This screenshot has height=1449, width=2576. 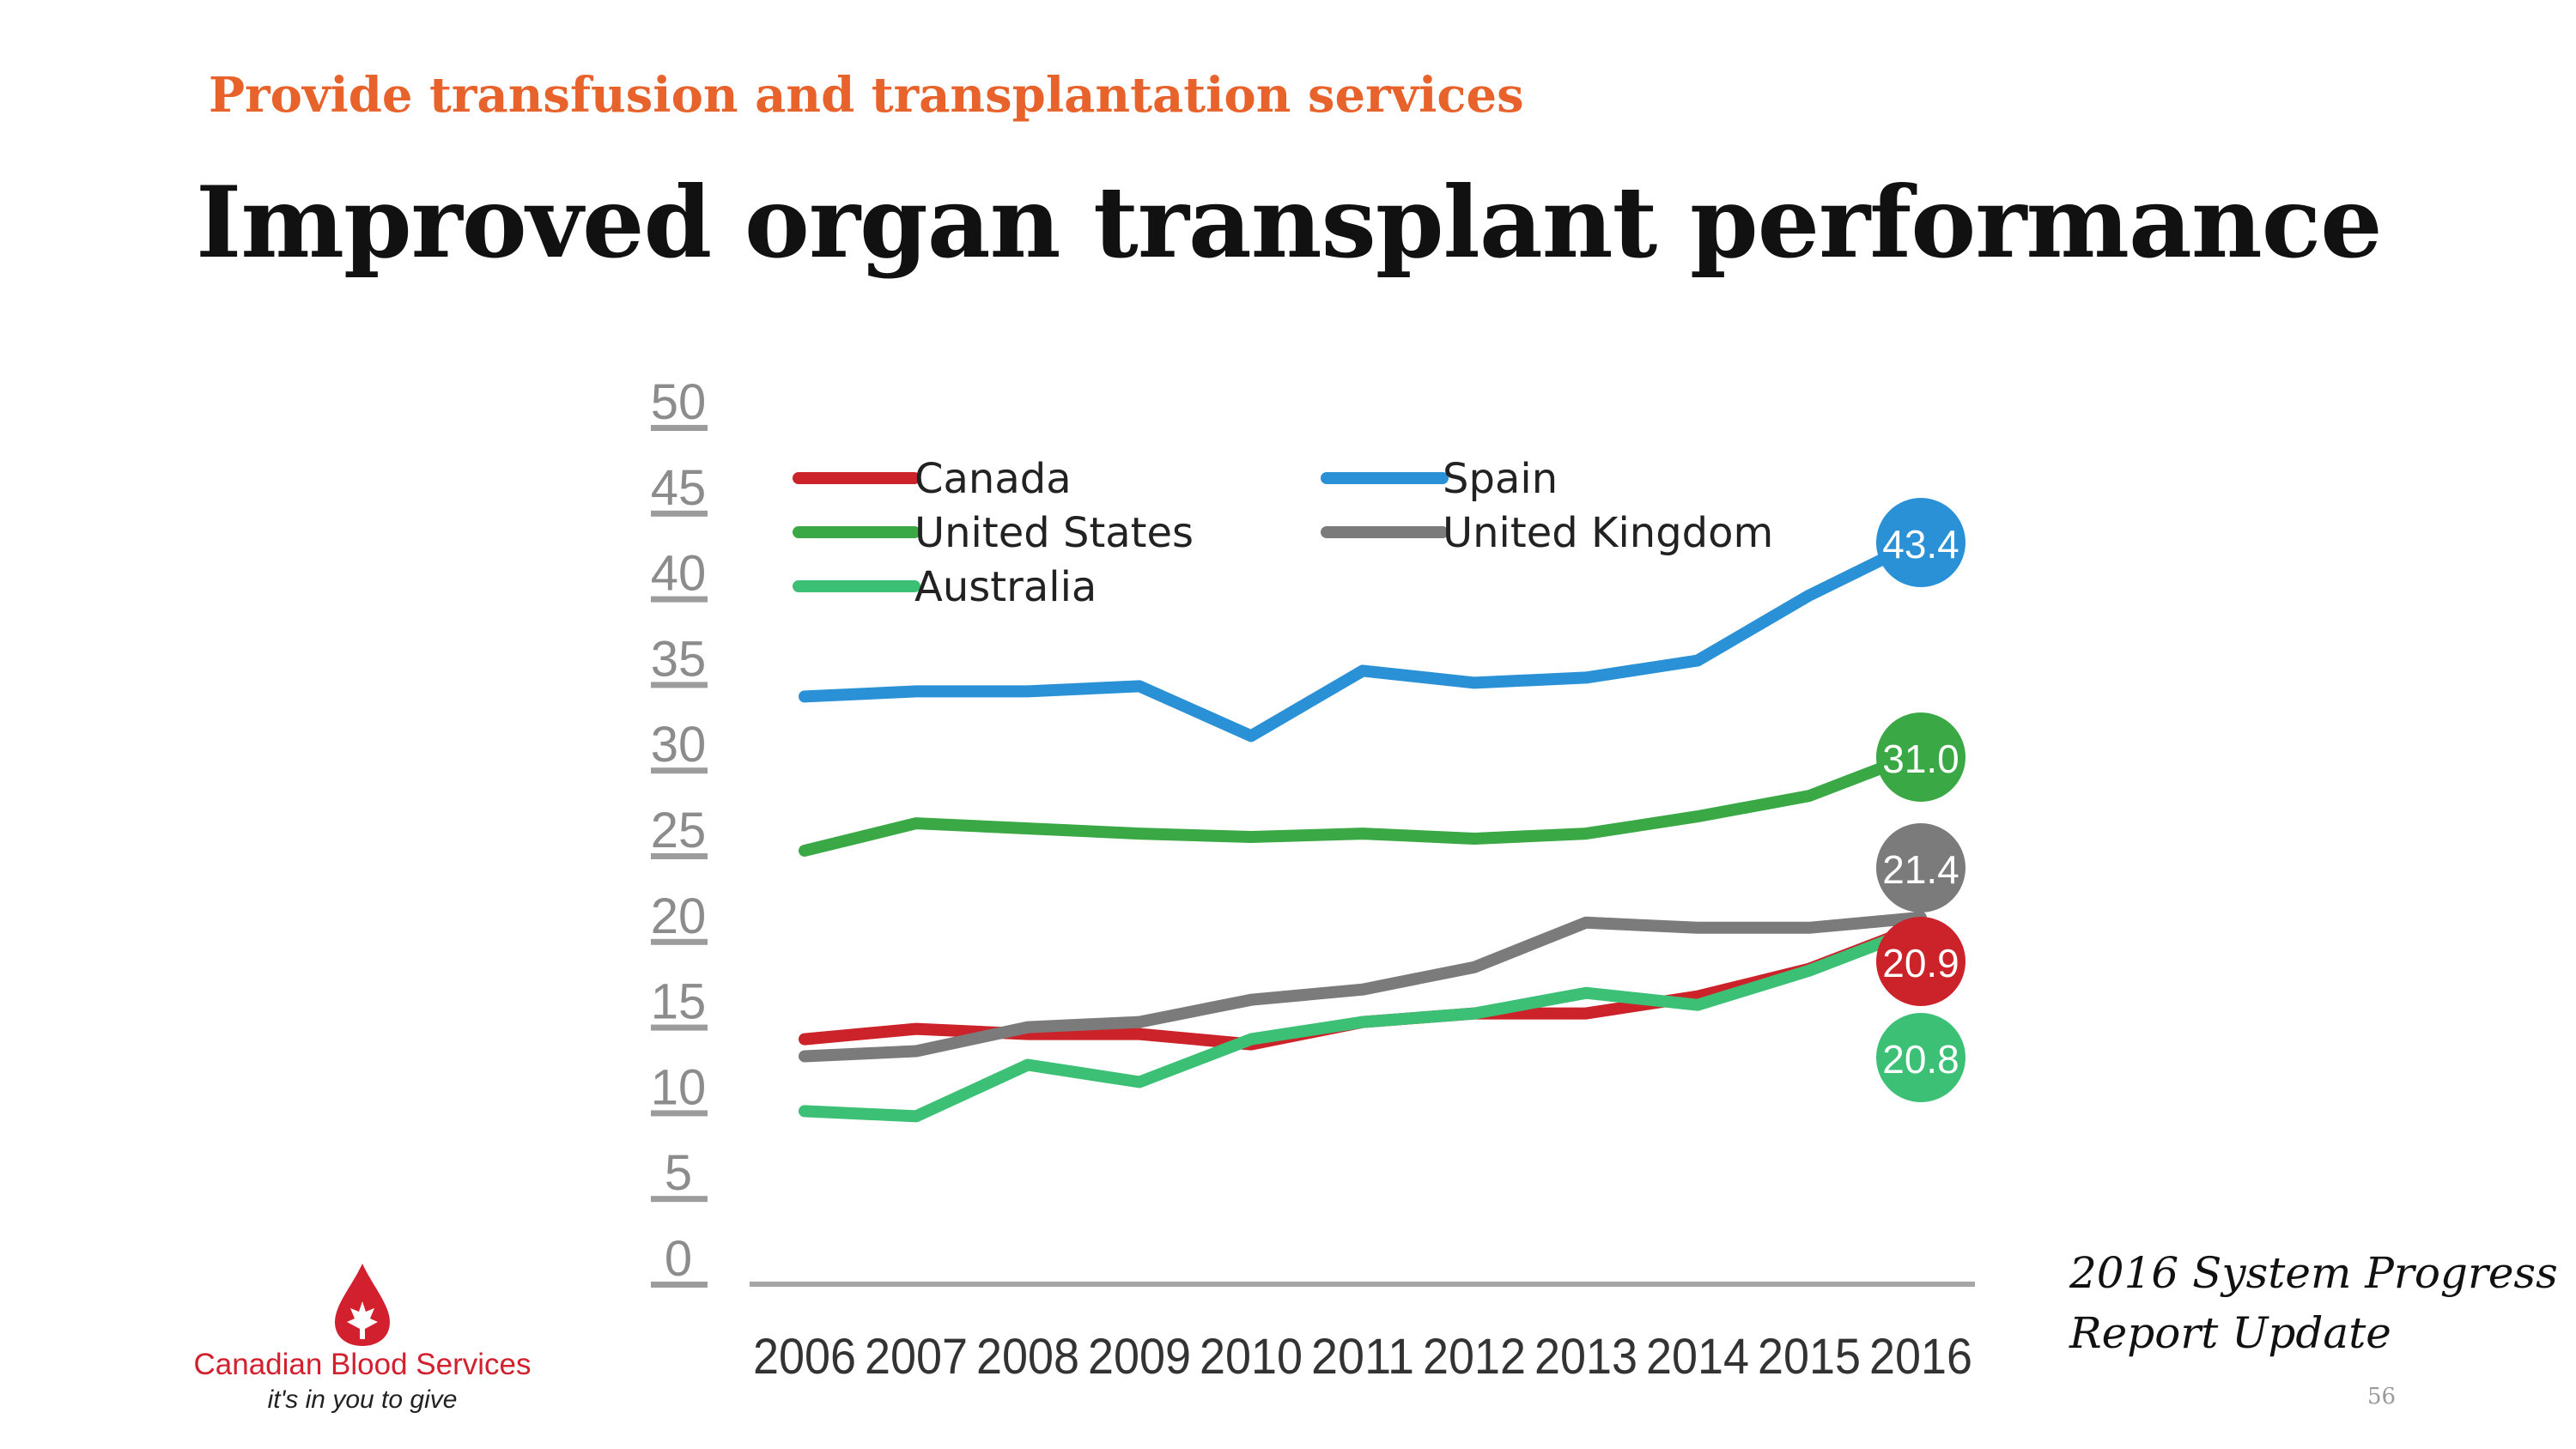 I want to click on blood-drop-maple-leaf-icon, so click(x=362, y=1305).